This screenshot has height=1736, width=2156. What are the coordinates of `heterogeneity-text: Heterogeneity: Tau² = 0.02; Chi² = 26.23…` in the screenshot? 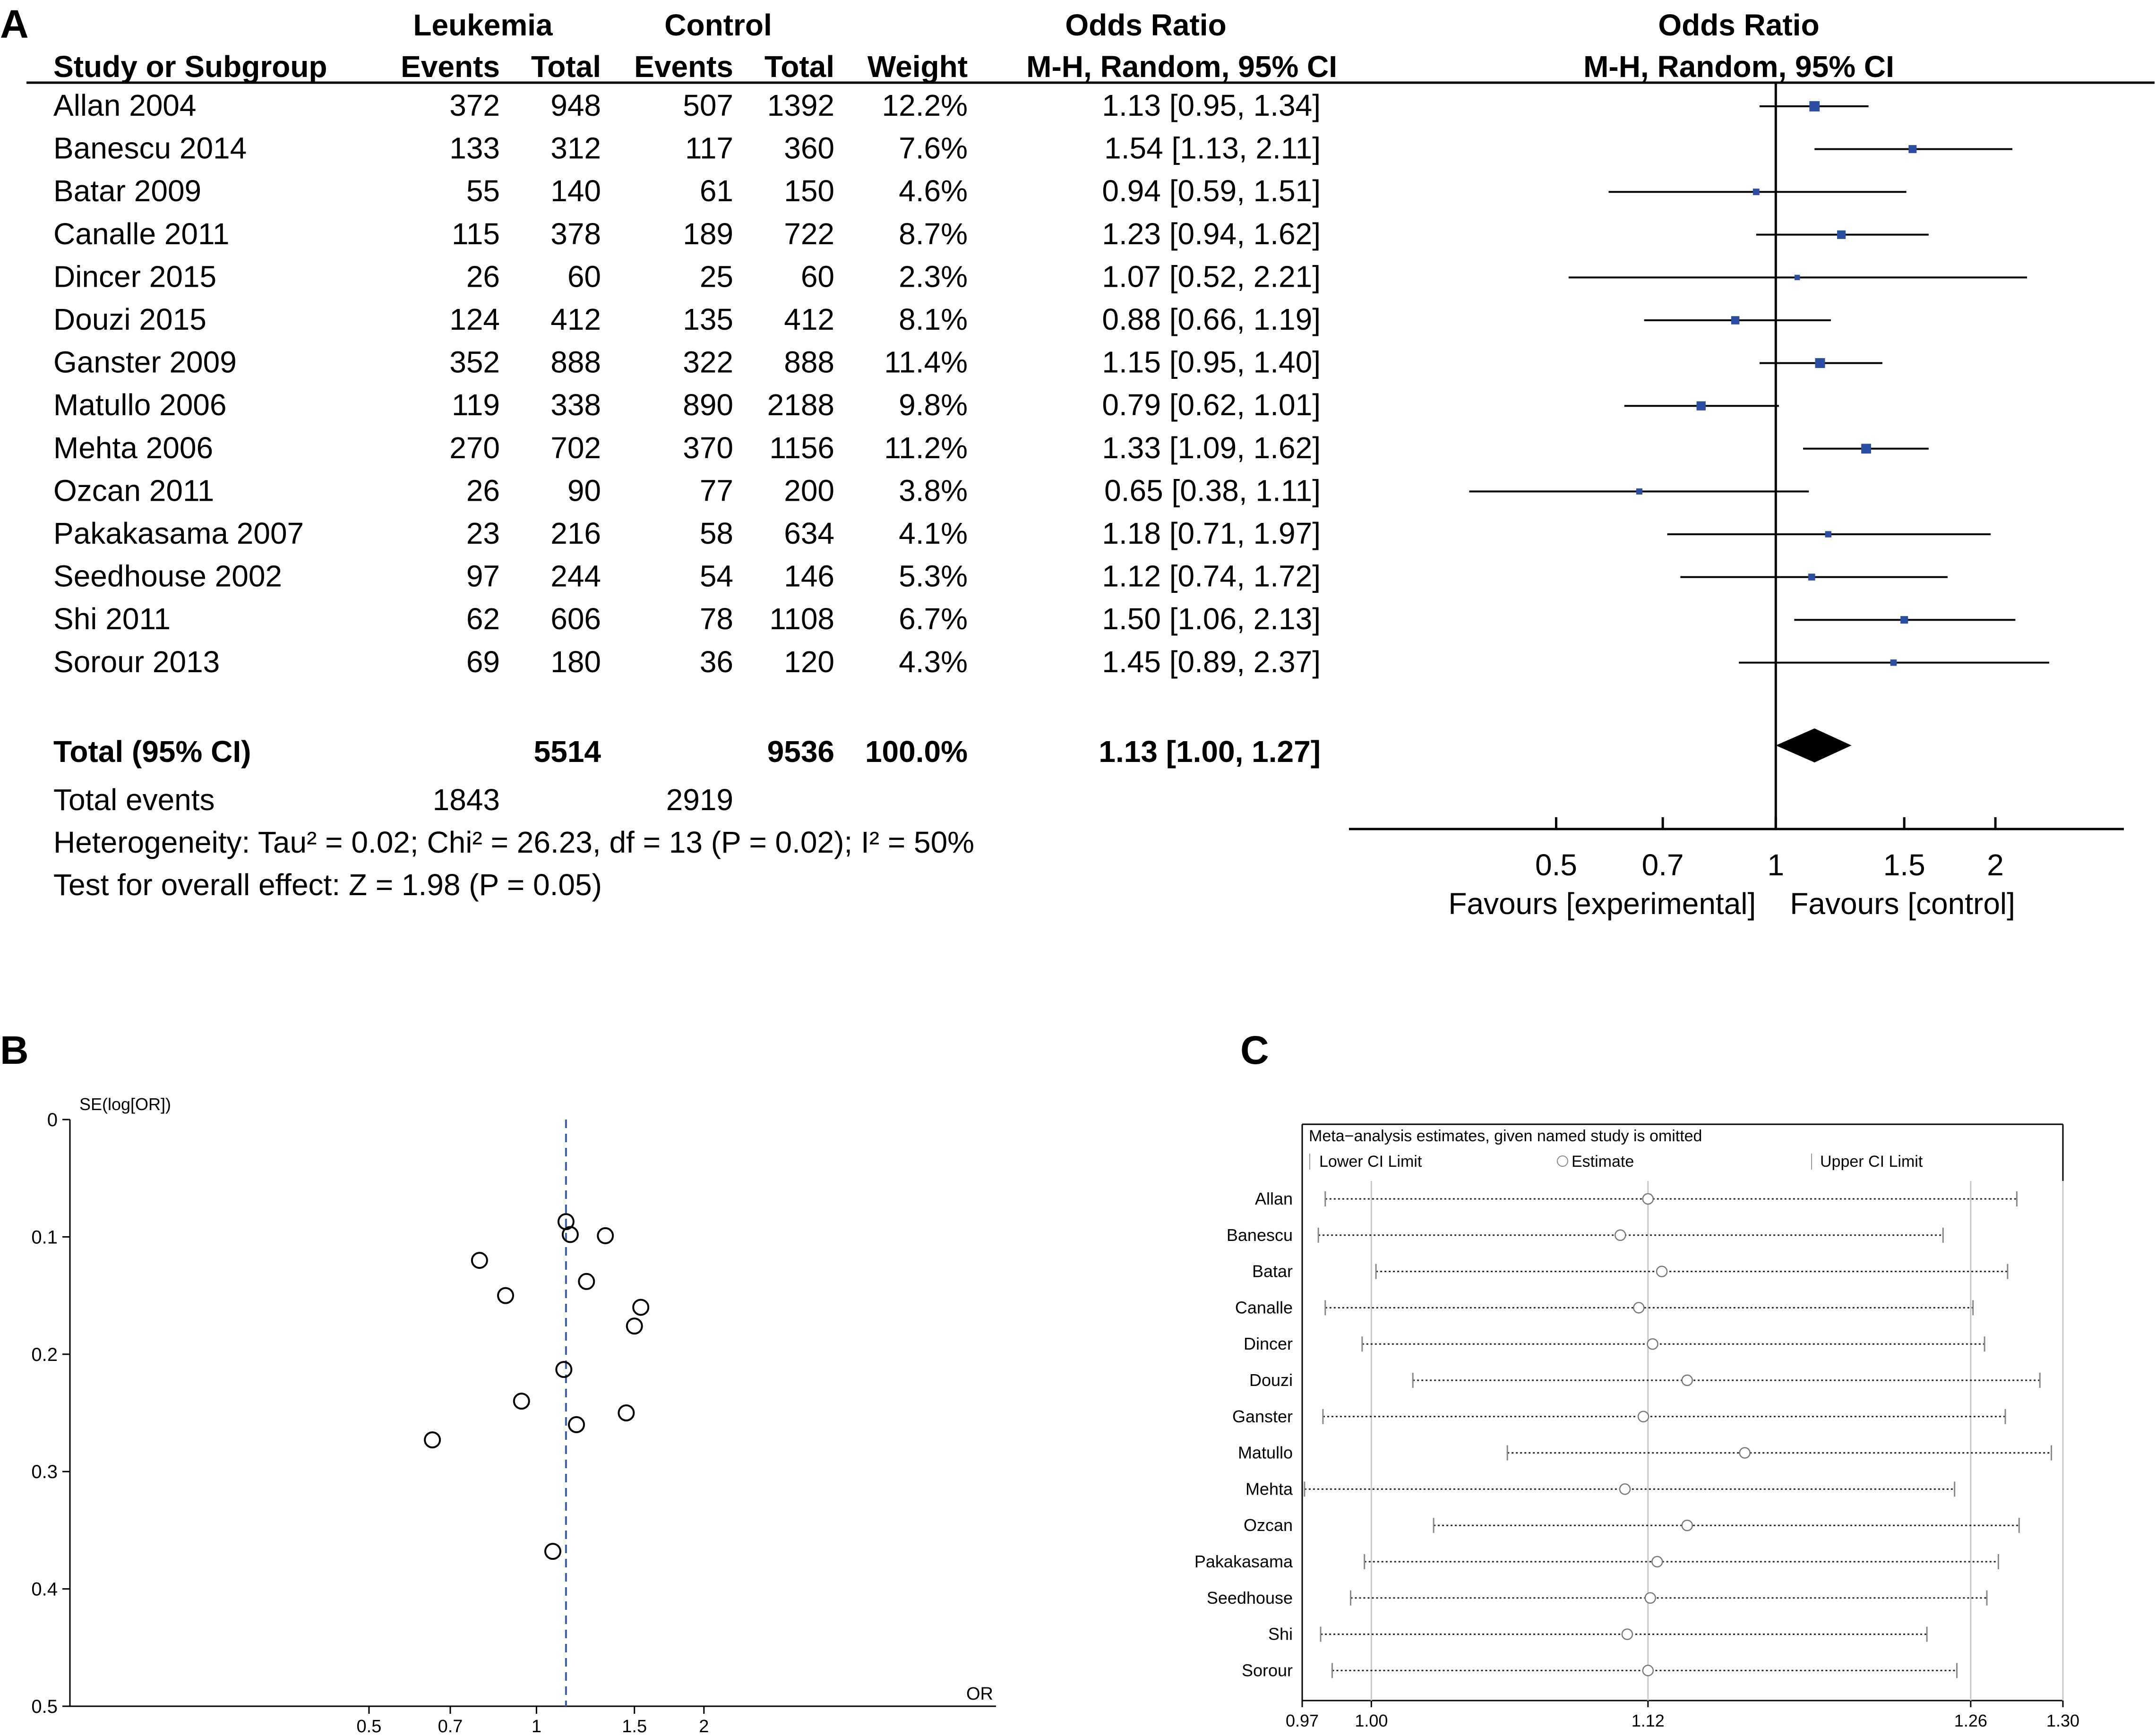 It's located at (513, 842).